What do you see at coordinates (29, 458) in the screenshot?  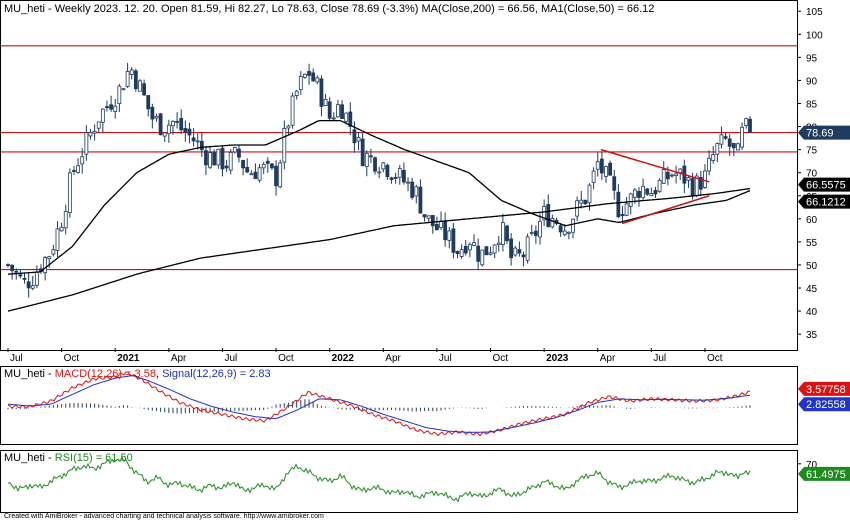 I see `rsi-title-symbol: MU_heti -` at bounding box center [29, 458].